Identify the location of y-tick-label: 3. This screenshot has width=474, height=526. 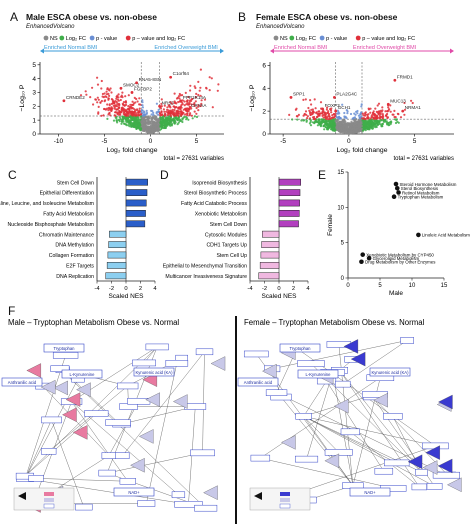
(34, 93).